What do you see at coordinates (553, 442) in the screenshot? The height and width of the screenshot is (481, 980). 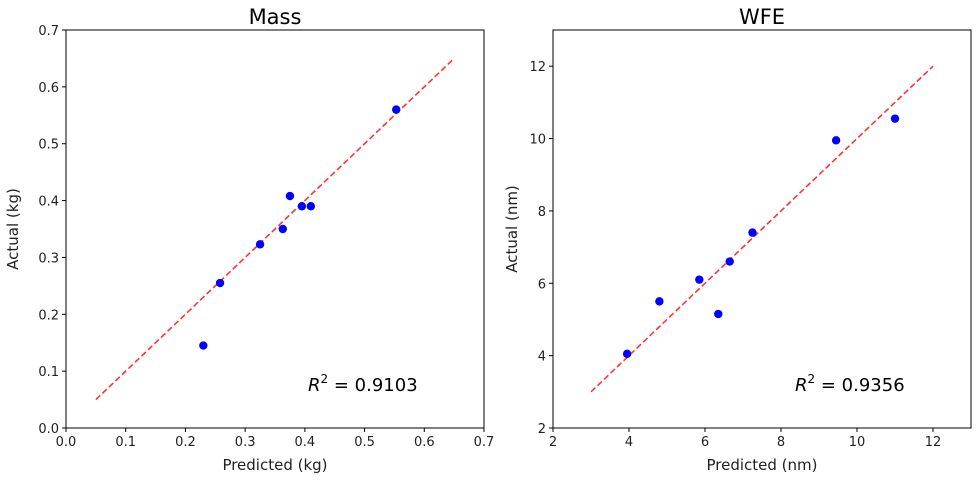 I see `x-tick-label: 2` at bounding box center [553, 442].